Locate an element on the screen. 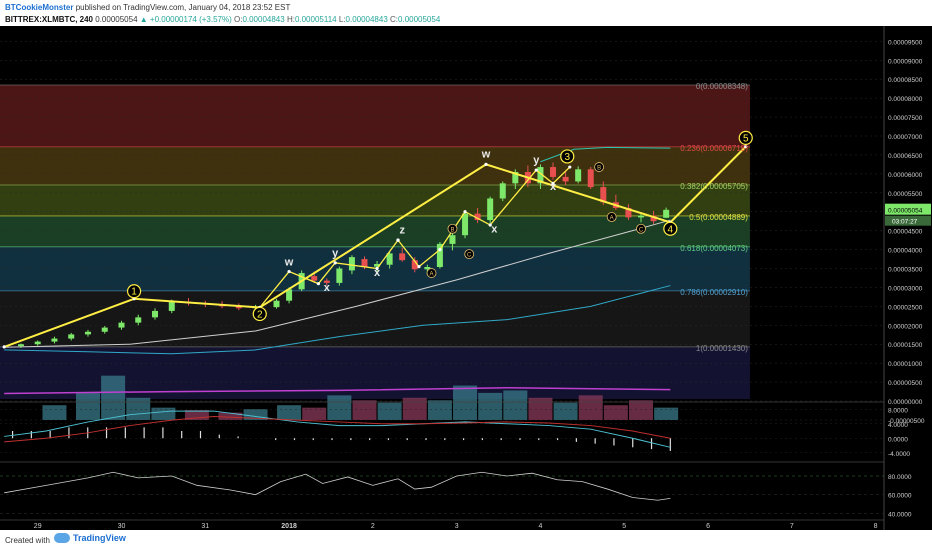 The image size is (932, 550). wave-label: 5 is located at coordinates (746, 138).